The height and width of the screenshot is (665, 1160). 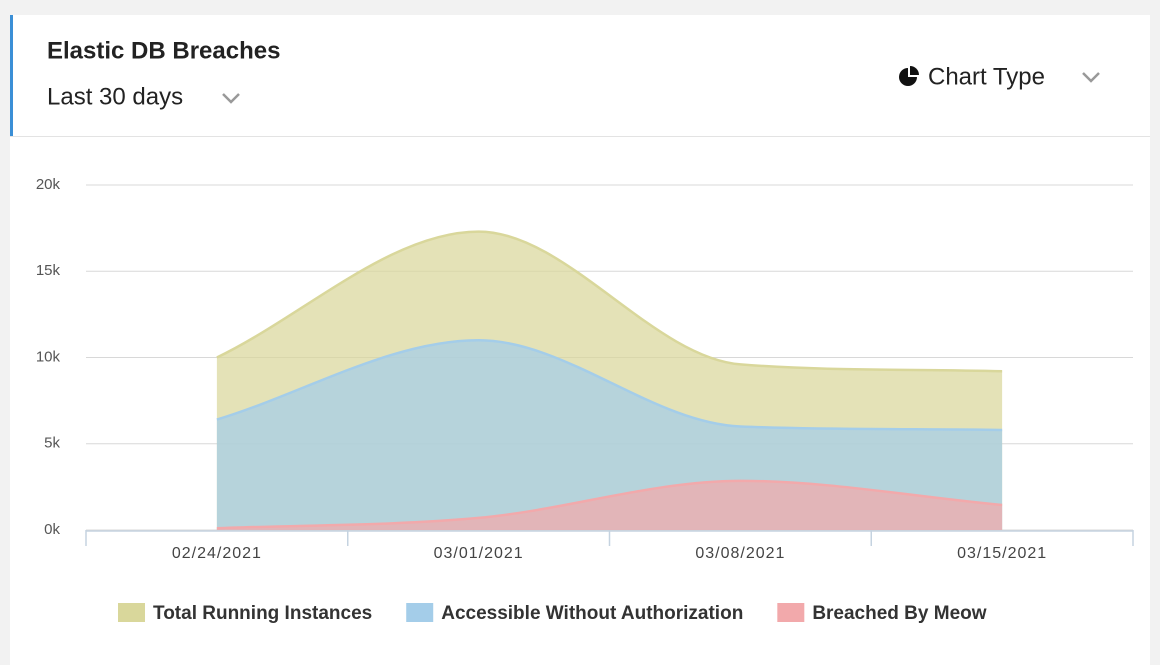 What do you see at coordinates (914, 70) in the screenshot?
I see `pie-icon-slice` at bounding box center [914, 70].